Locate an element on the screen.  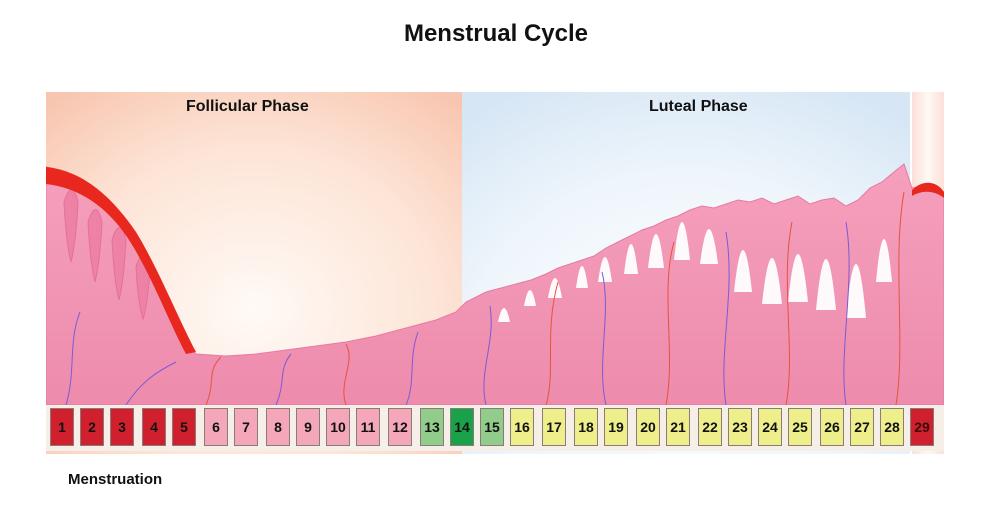
gland-gaps is located at coordinates (695, 272).